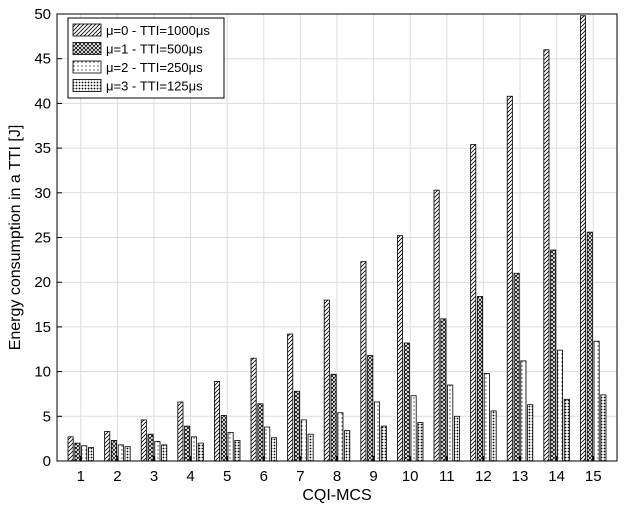 This screenshot has height=509, width=627. I want to click on y-tick-label: 15, so click(42, 327).